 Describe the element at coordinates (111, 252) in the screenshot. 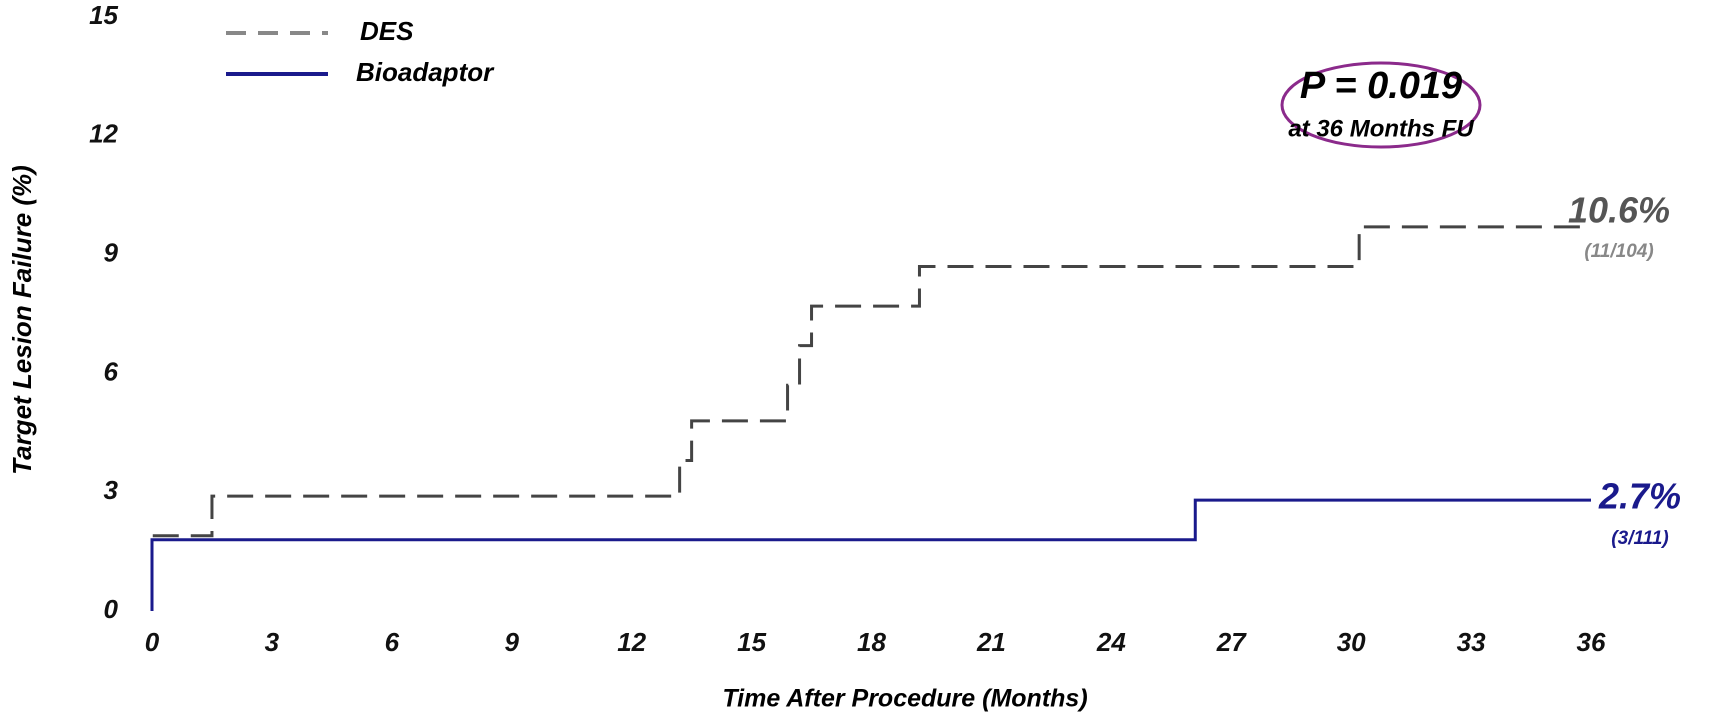

I see `y-tick-label: 9` at that location.